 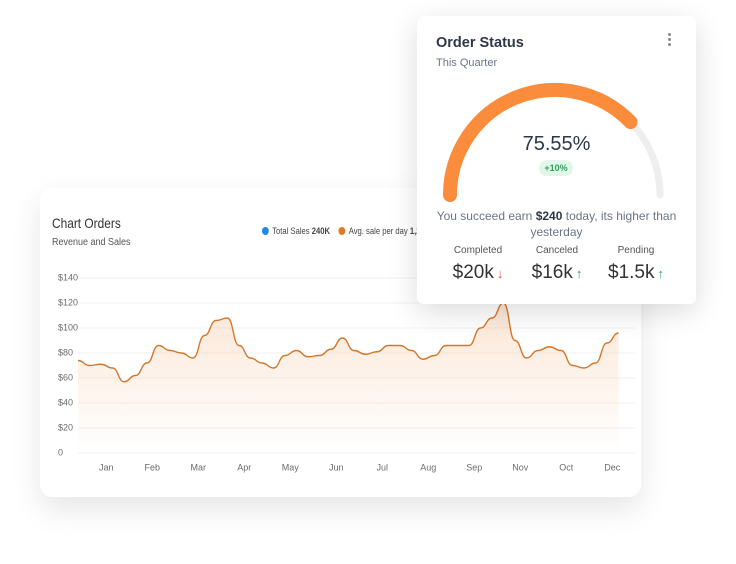 I want to click on stat: Pending $1.5k ↑, so click(x=636, y=264).